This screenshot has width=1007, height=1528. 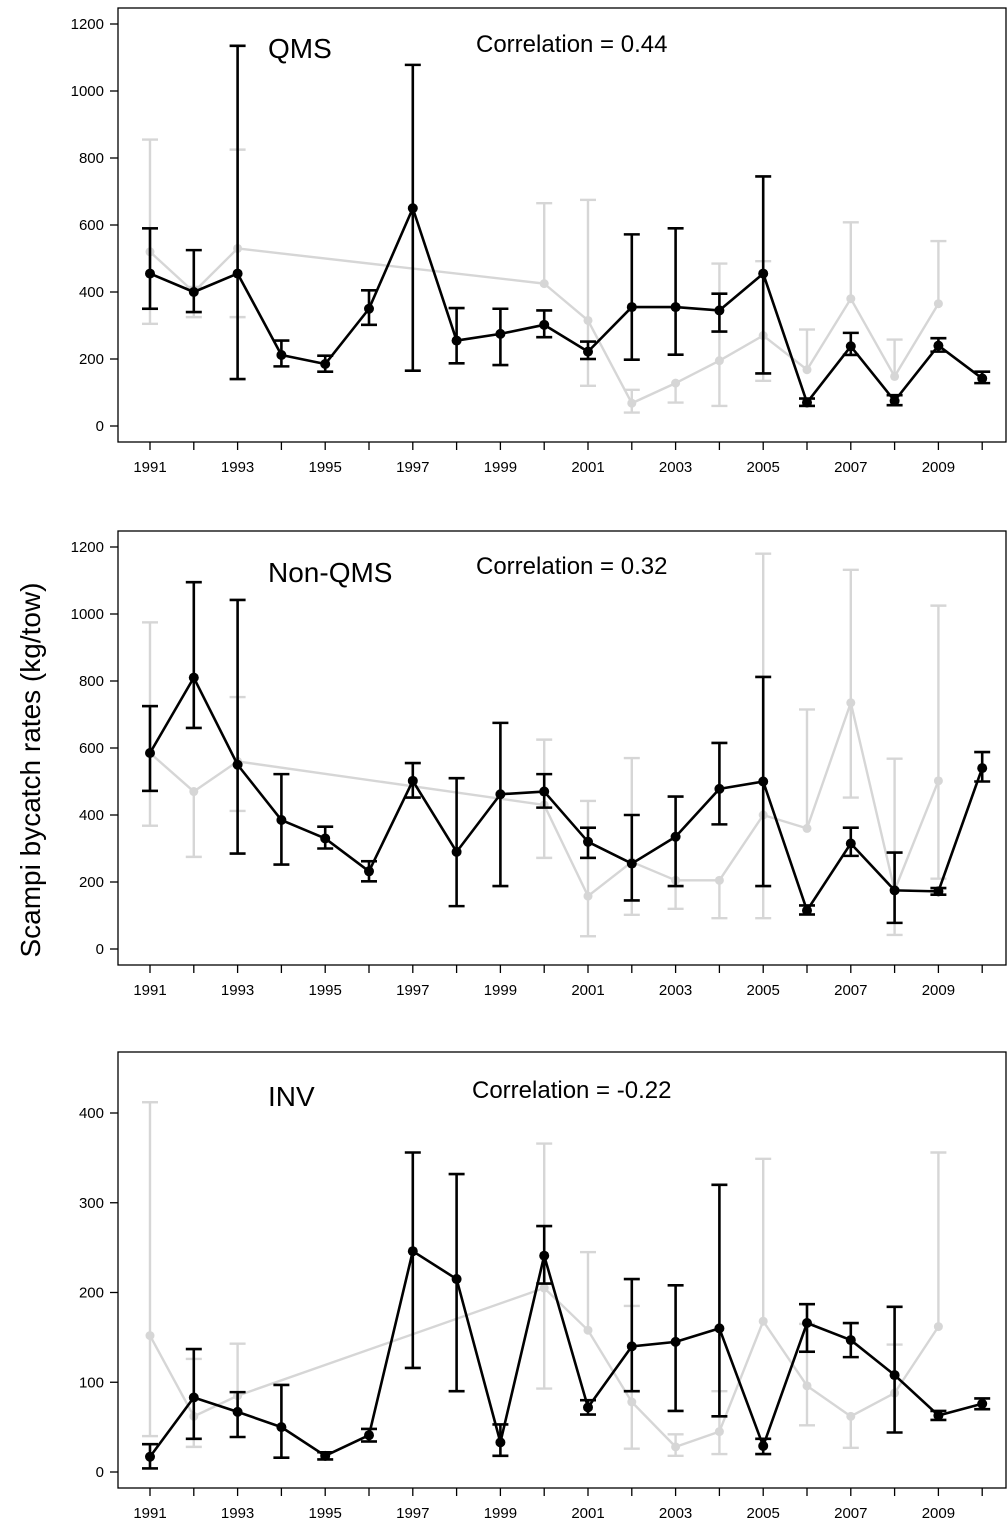 What do you see at coordinates (30, 769) in the screenshot?
I see `y-axis-label: Scampi bycatch rates (kg/tow)` at bounding box center [30, 769].